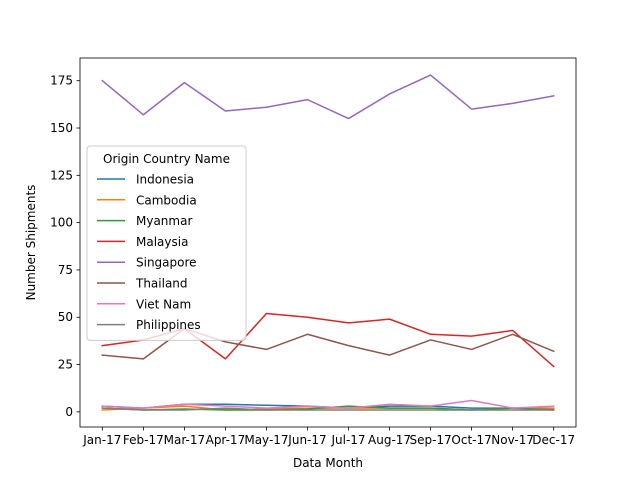 This screenshot has width=640, height=480. Describe the element at coordinates (166, 263) in the screenshot. I see `legend-label-singapore: Singapore` at that location.